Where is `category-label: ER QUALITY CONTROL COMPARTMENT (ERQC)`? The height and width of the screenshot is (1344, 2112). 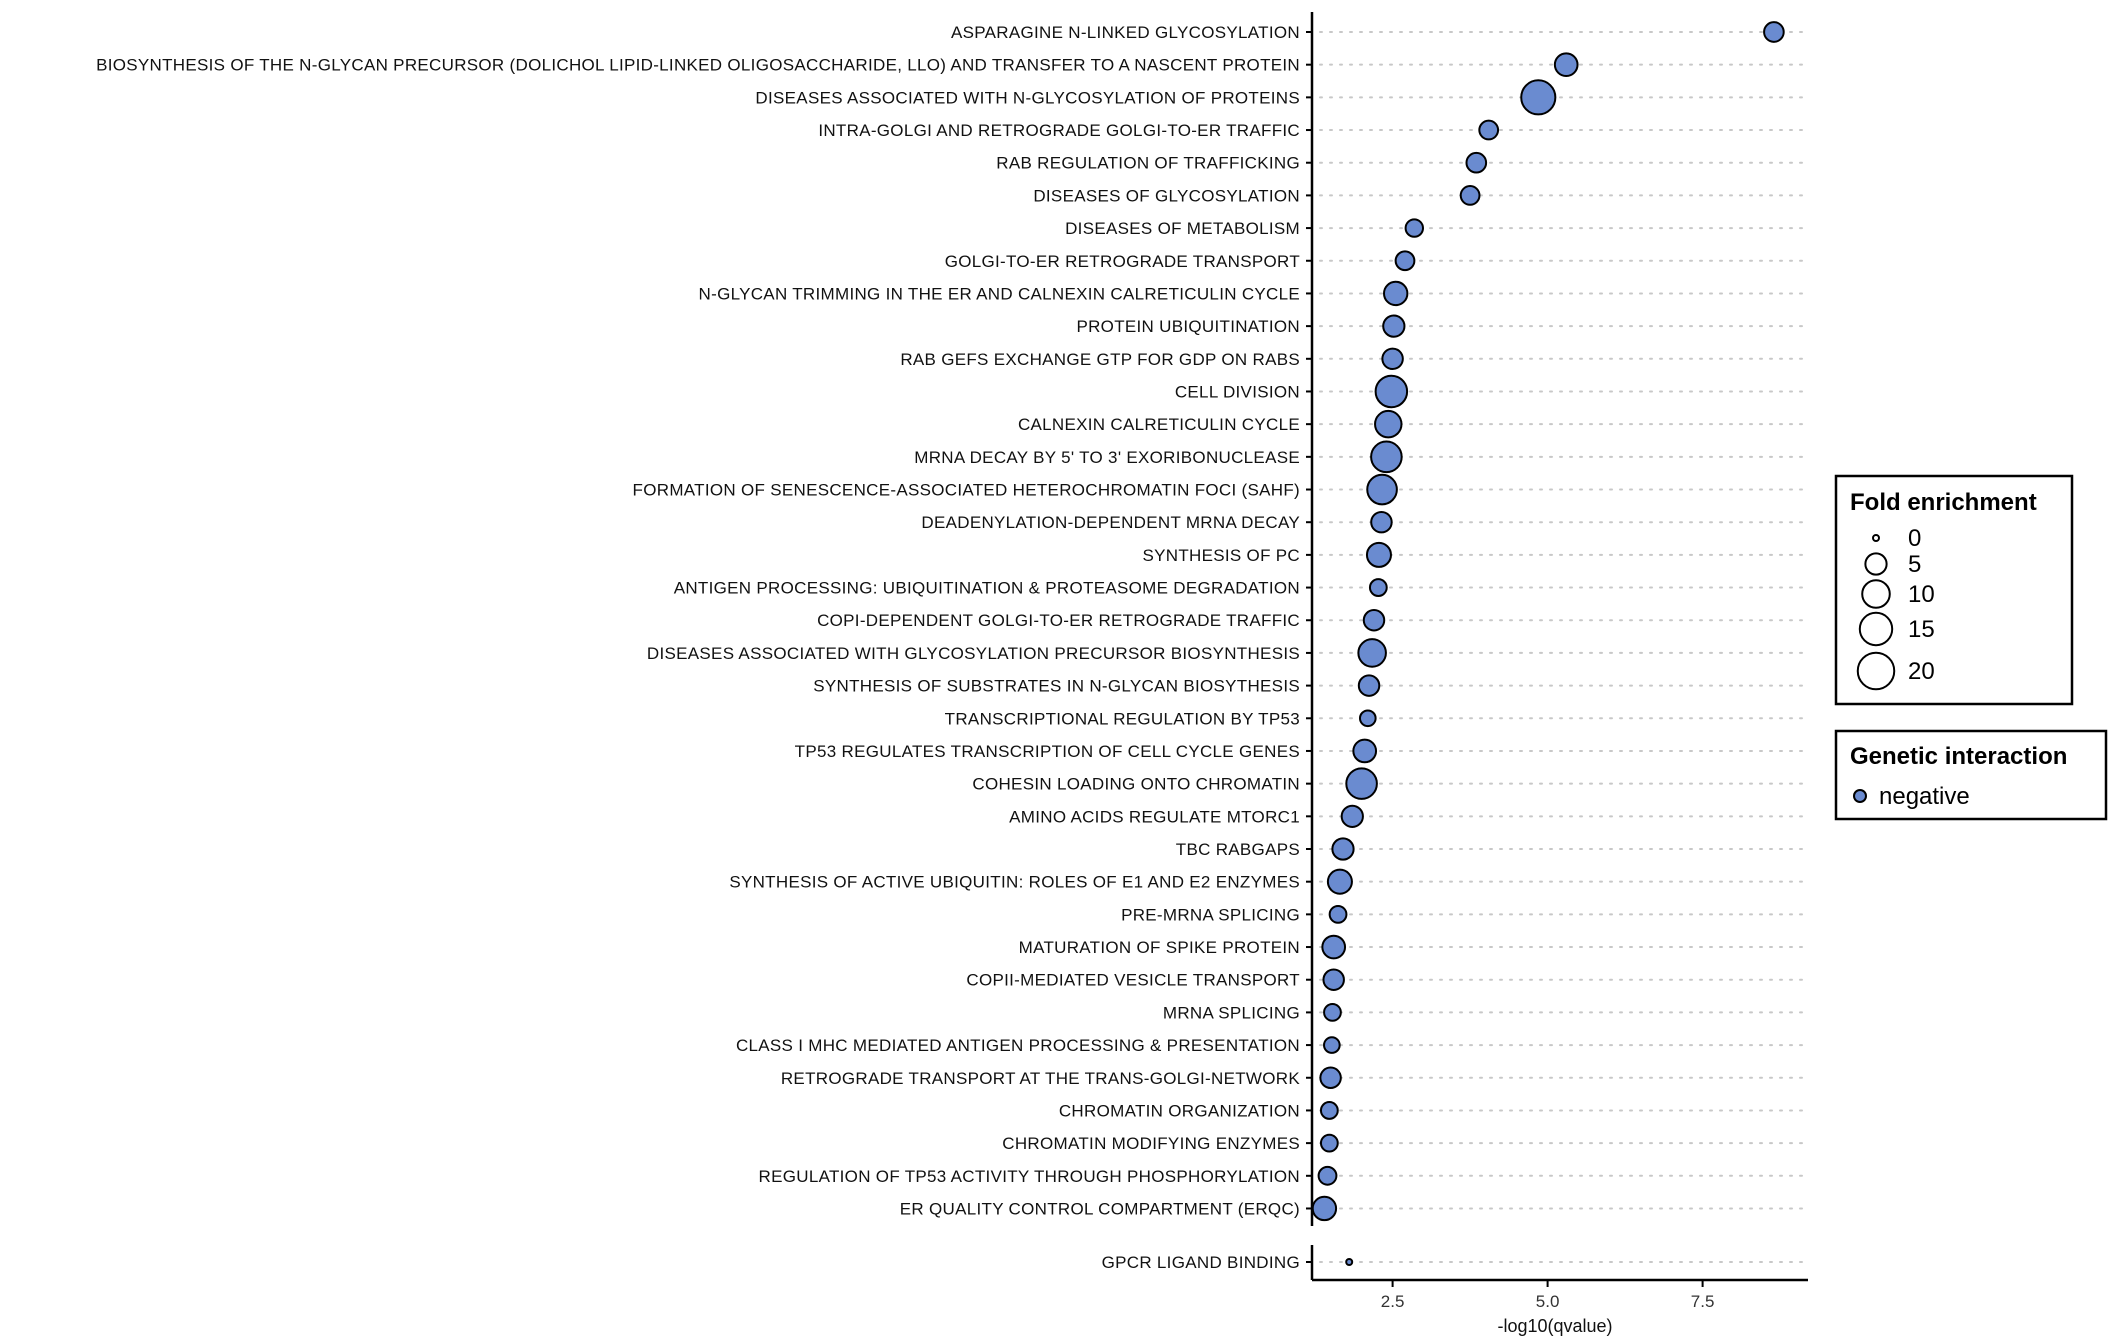
category-label: ER QUALITY CONTROL COMPARTMENT (ERQC) is located at coordinates (1100, 1208).